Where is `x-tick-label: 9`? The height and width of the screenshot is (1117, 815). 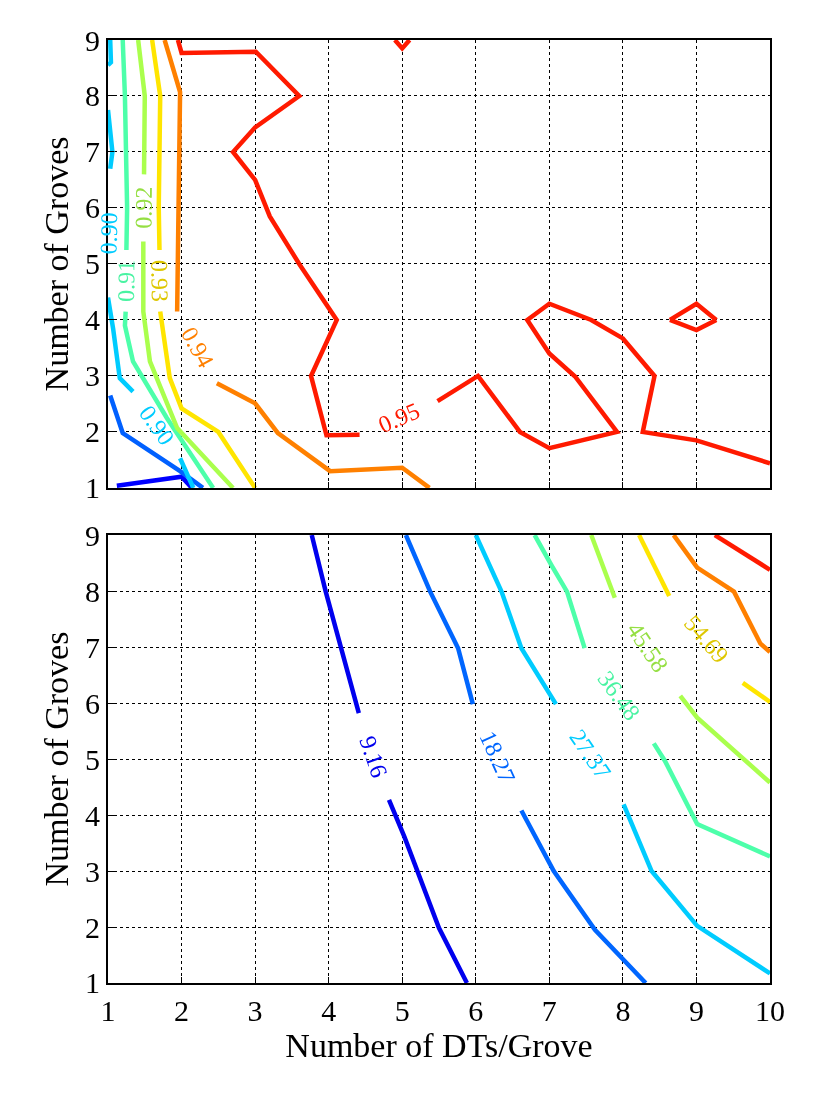 x-tick-label: 9 is located at coordinates (696, 1010).